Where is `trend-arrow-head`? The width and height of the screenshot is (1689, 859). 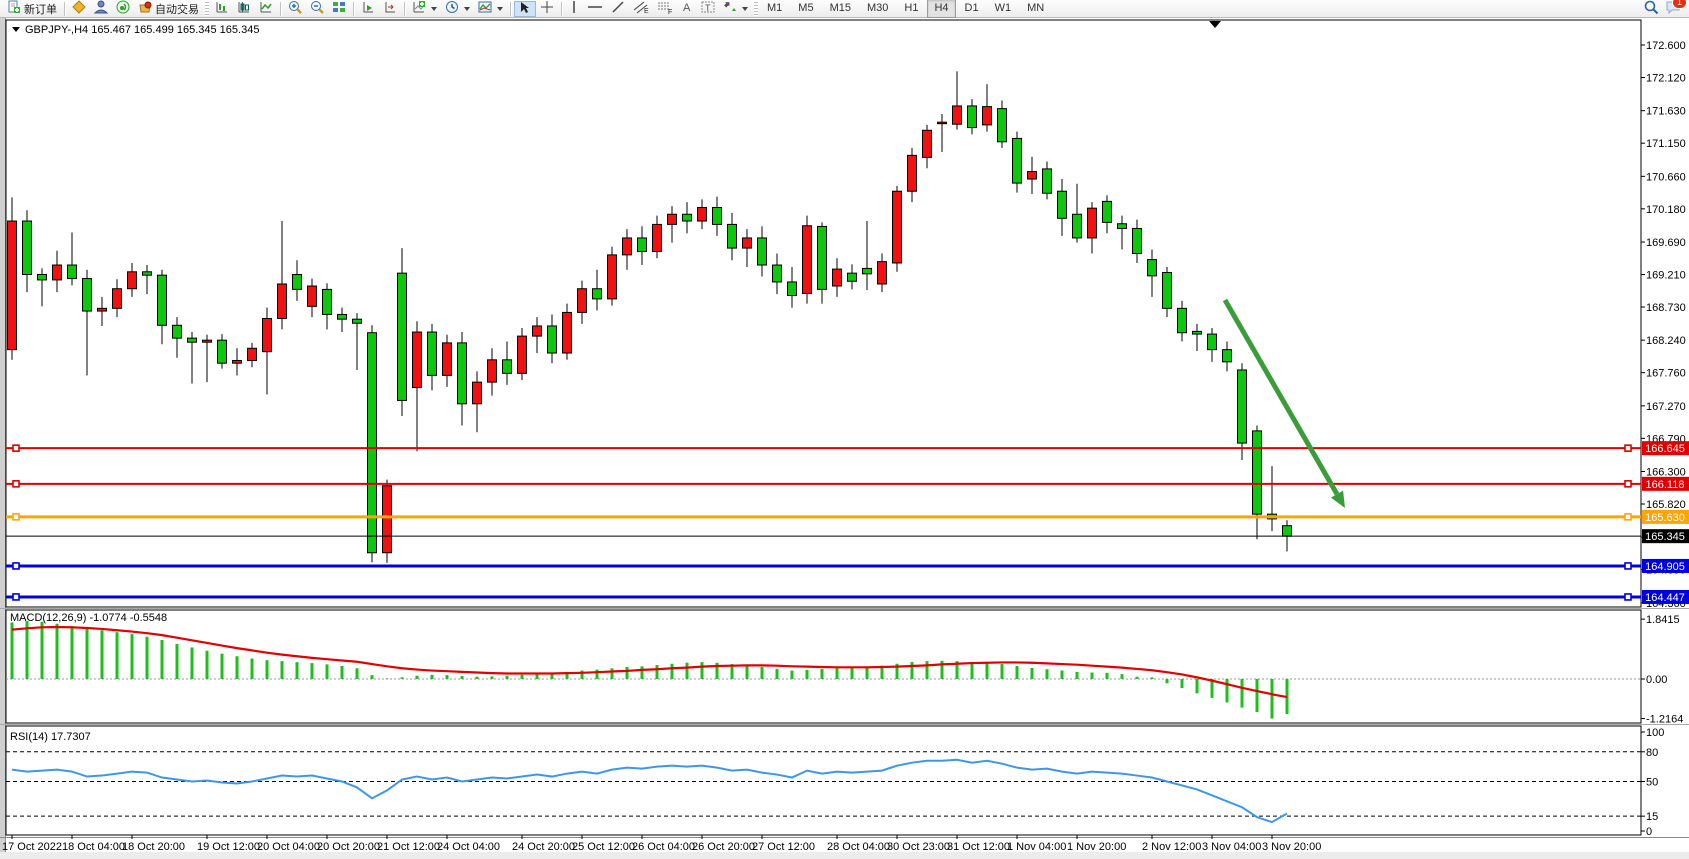 trend-arrow-head is located at coordinates (1337, 499).